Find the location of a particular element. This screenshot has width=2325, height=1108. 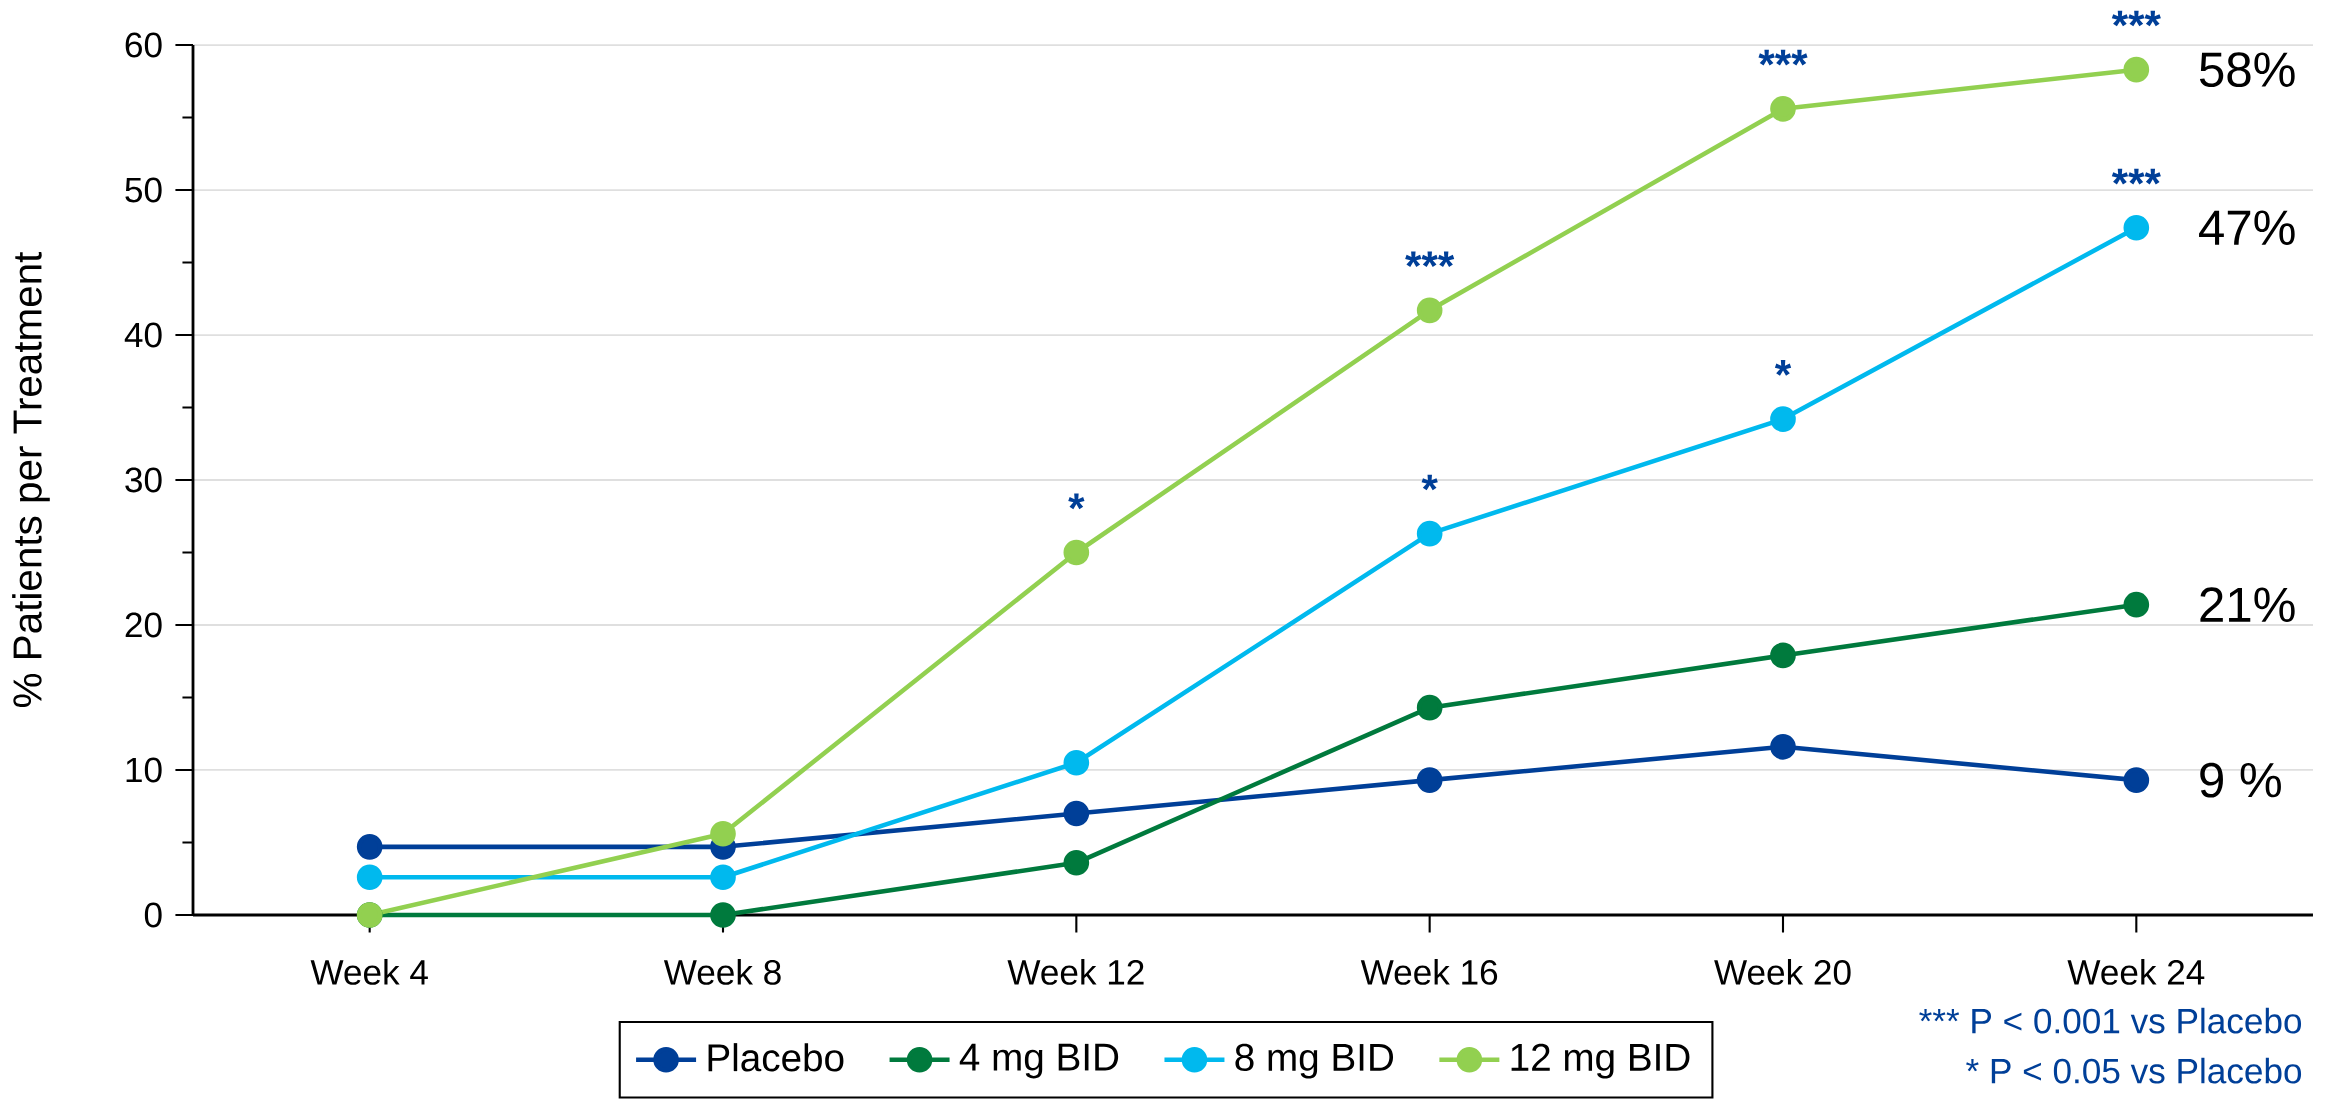

y-tick-label: 30 is located at coordinates (143, 480).